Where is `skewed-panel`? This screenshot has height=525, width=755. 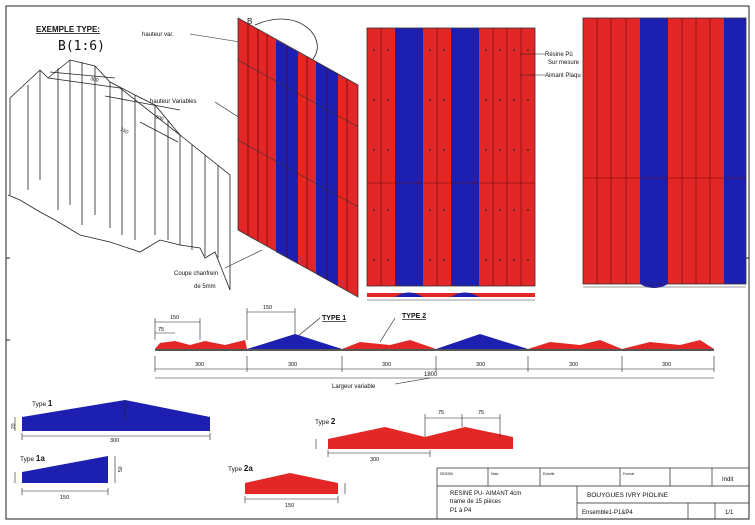
skewed-panel is located at coordinates (298, 157).